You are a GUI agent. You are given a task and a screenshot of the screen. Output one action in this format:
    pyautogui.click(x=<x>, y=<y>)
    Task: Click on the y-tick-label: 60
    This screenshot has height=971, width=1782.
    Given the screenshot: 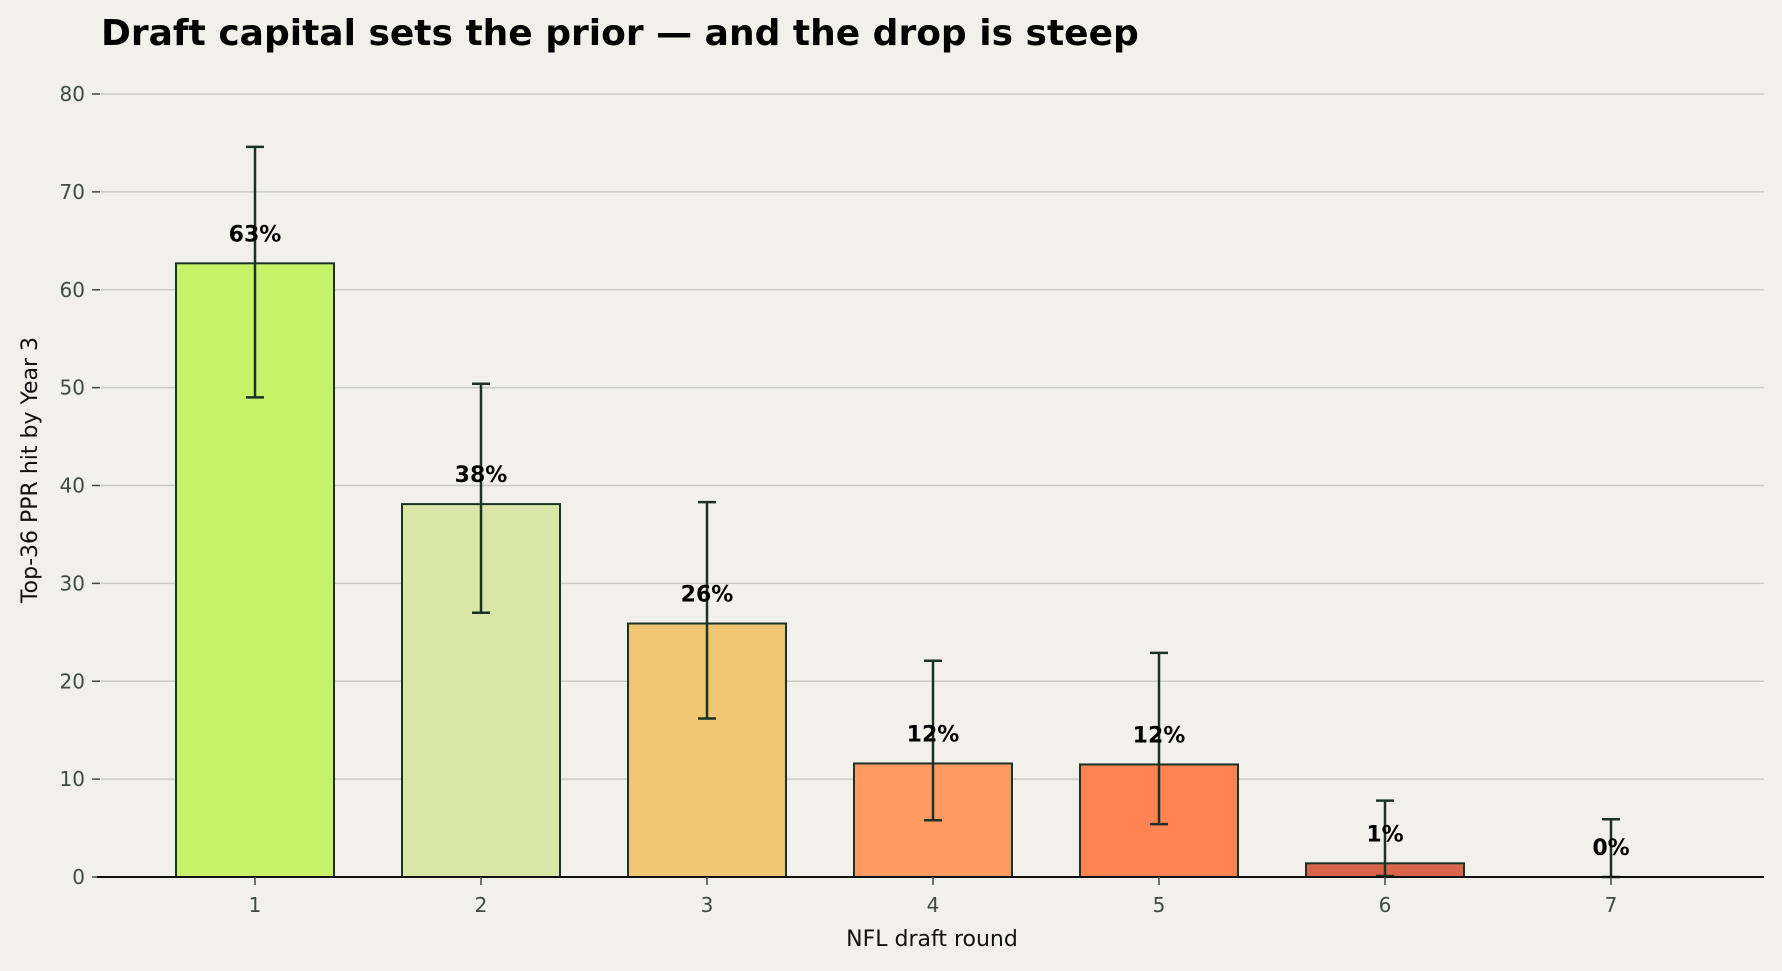 What is the action you would take?
    pyautogui.click(x=72, y=290)
    